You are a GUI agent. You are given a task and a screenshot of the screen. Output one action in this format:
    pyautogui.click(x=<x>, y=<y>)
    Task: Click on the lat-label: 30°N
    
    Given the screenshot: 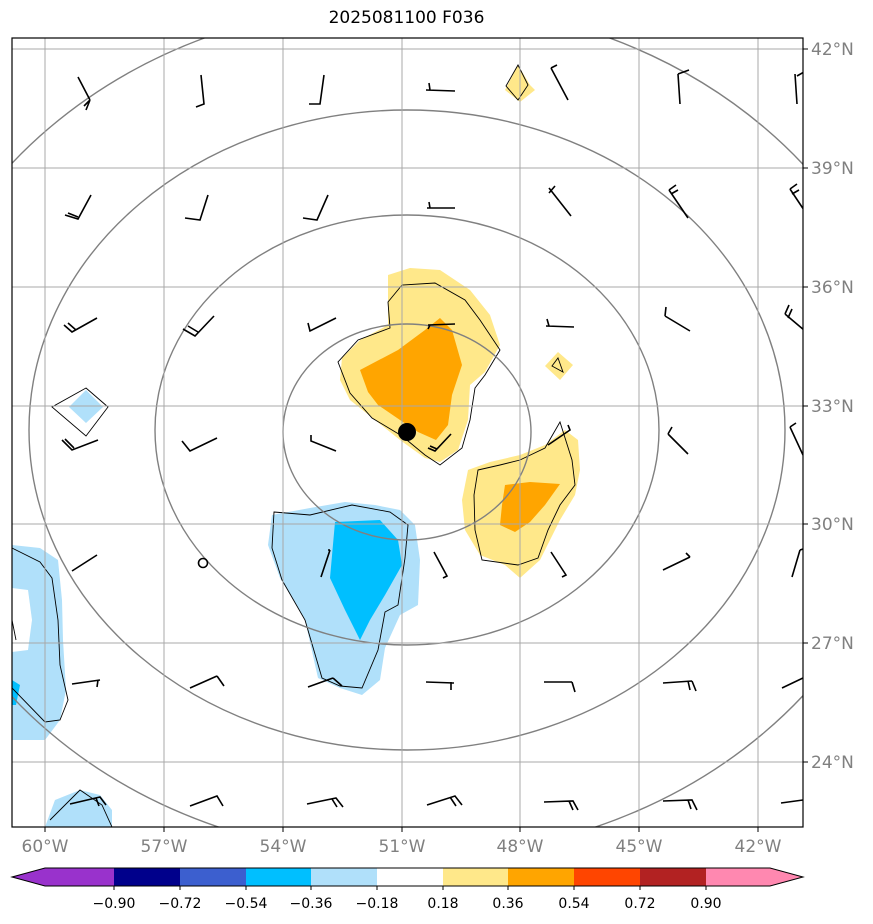 What is the action you would take?
    pyautogui.click(x=832, y=525)
    